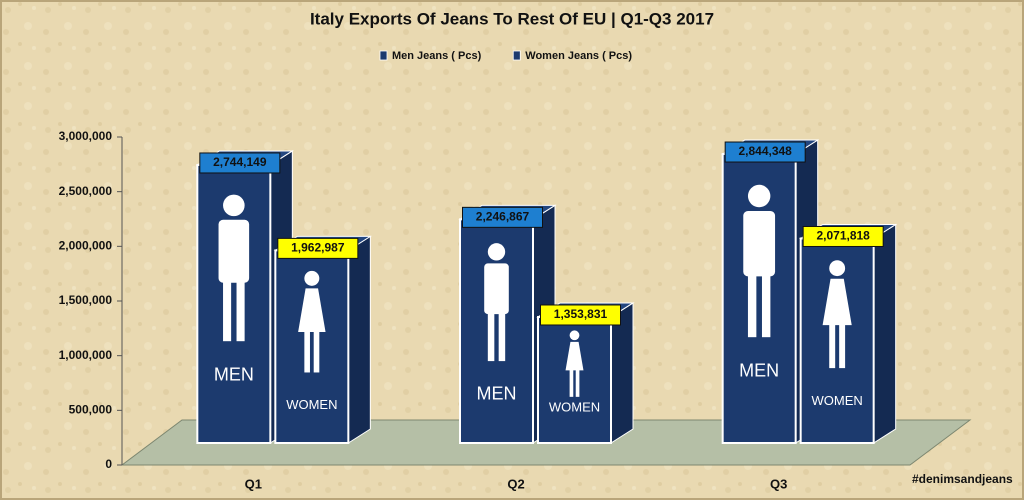 Image resolution: width=1024 pixels, height=500 pixels. What do you see at coordinates (778, 483) in the screenshot?
I see `x-tick-label: Q3` at bounding box center [778, 483].